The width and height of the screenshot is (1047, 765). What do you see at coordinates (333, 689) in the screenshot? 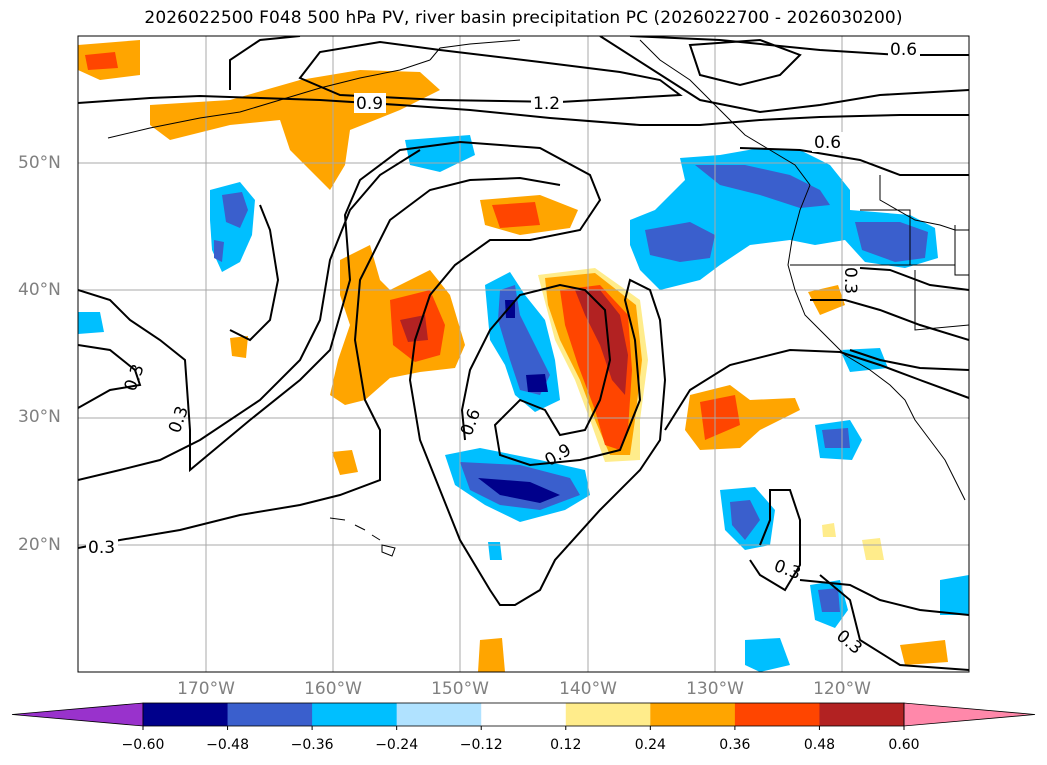
I see `lon-label: 160°W` at bounding box center [333, 689].